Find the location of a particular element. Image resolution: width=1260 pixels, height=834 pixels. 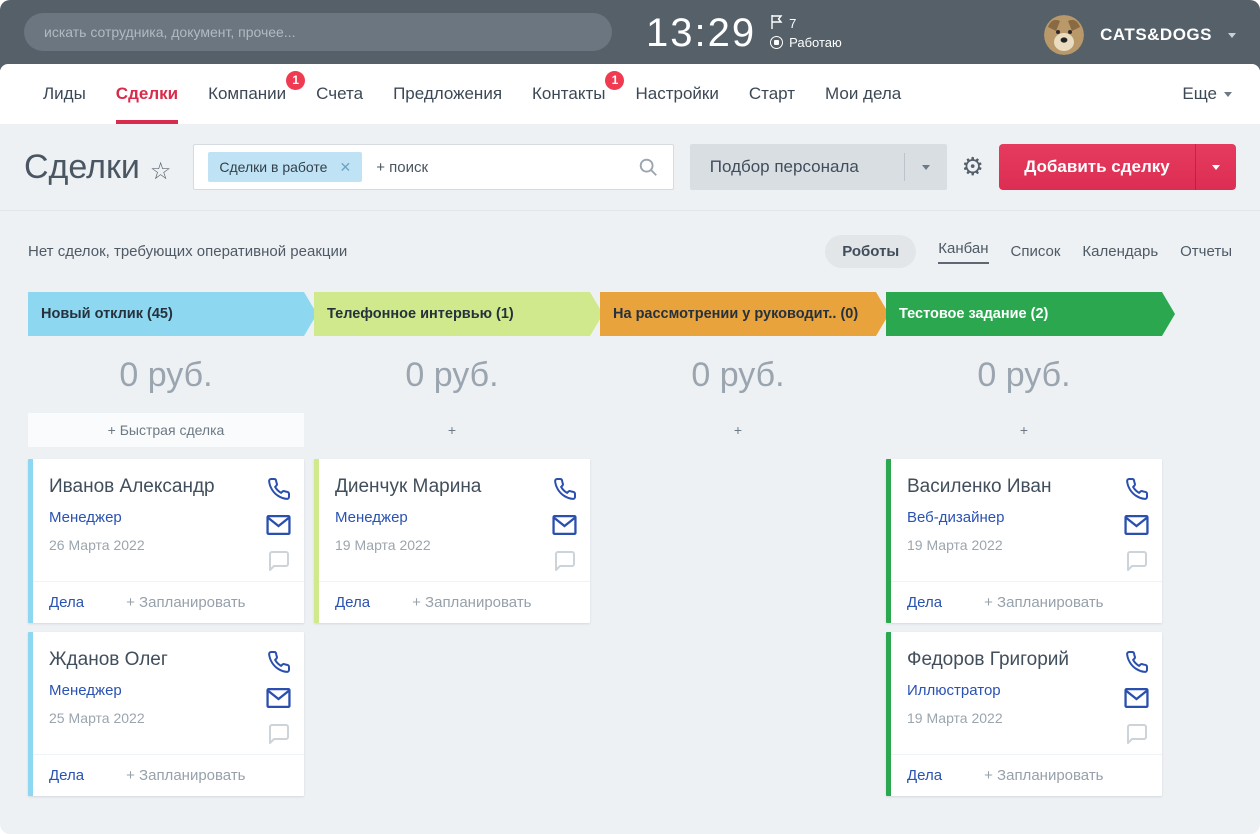

nav-item-badge: 1 is located at coordinates (296, 80).